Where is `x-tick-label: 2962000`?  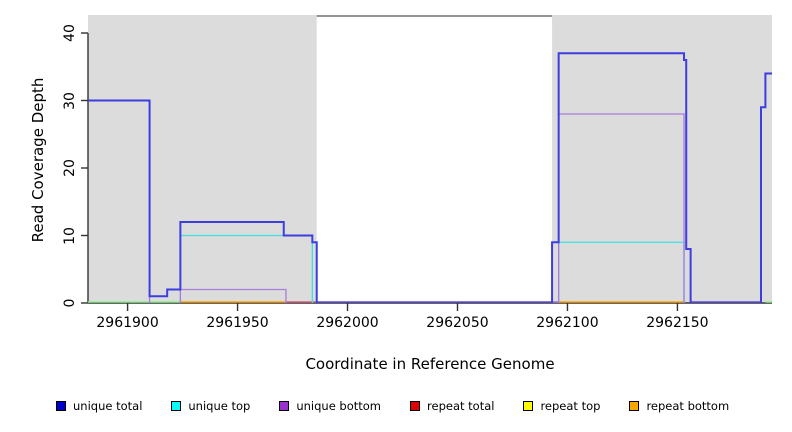
x-tick-label: 2962000 is located at coordinates (347, 323).